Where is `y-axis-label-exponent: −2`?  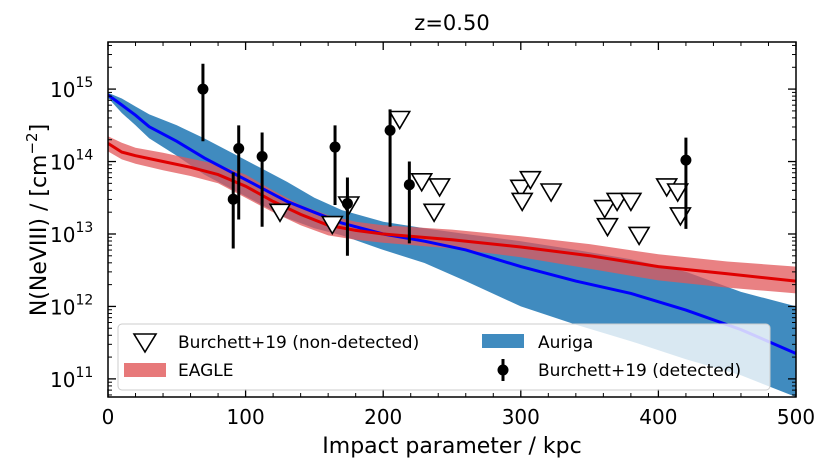
y-axis-label-exponent: −2 is located at coordinates (32, 143).